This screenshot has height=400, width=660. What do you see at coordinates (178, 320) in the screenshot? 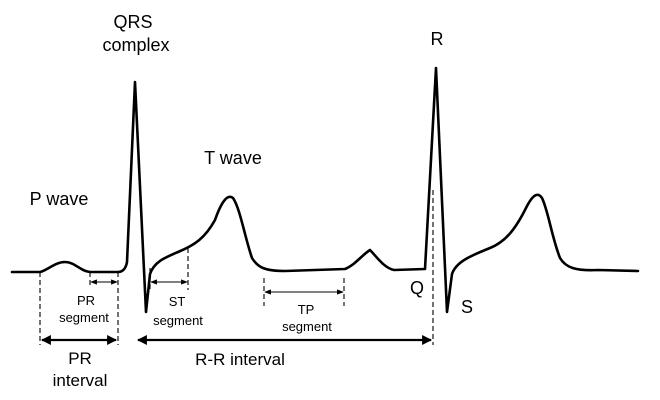
I see `st-segment-label-line2: segment` at bounding box center [178, 320].